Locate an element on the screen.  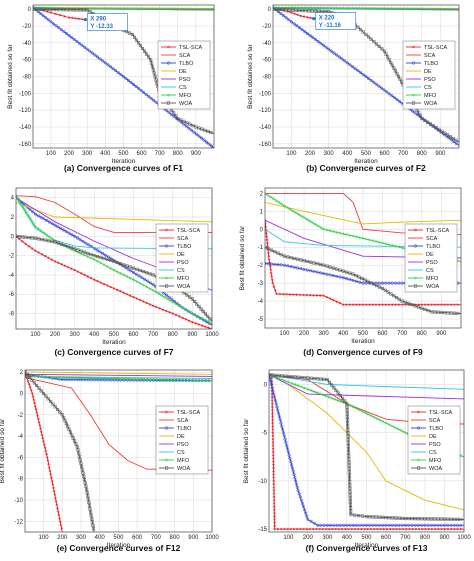
x-tick-label: 100 is located at coordinates (44, 538).